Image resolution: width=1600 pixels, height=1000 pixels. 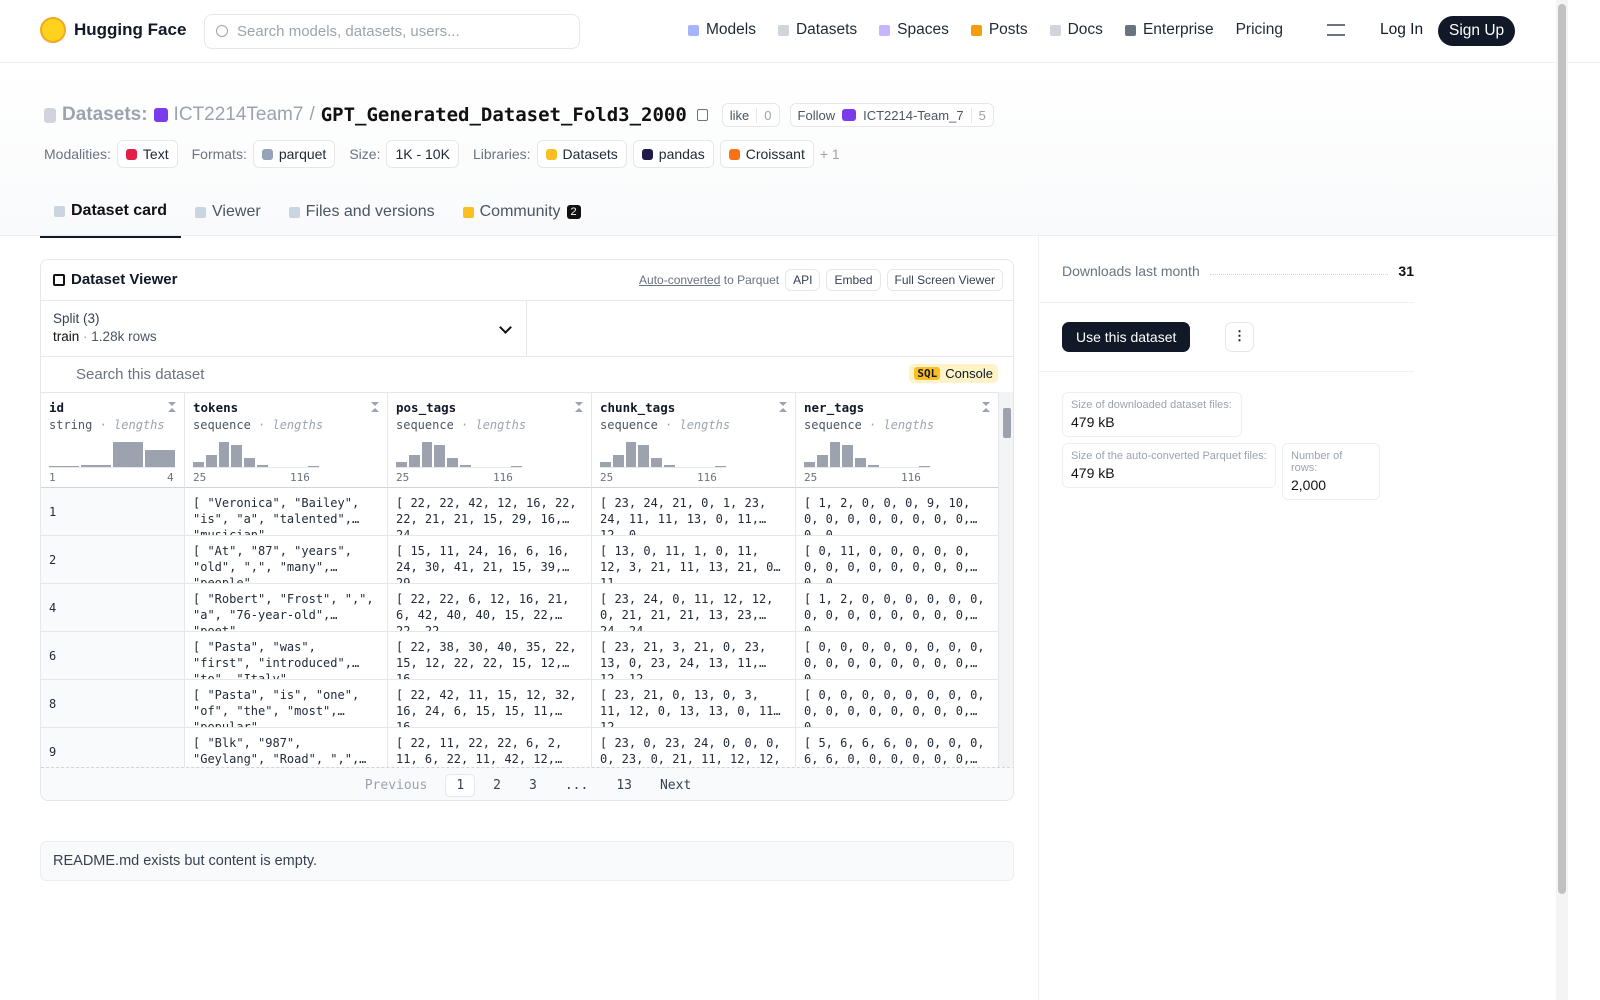 I want to click on full-screen-button: Full Screen Viewer, so click(x=944, y=280).